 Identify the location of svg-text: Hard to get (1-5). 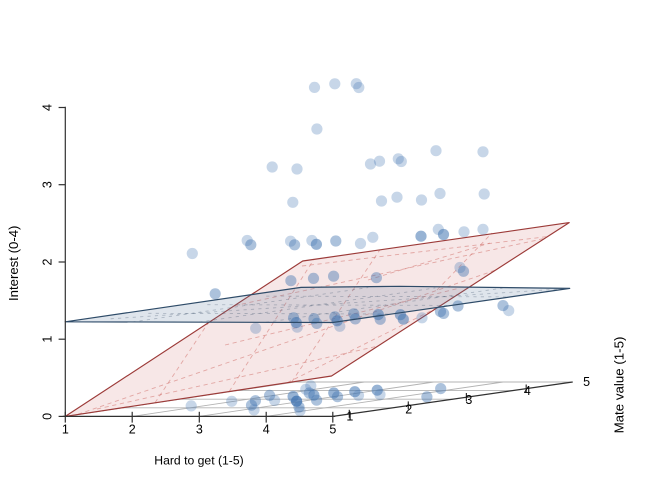
(198, 460).